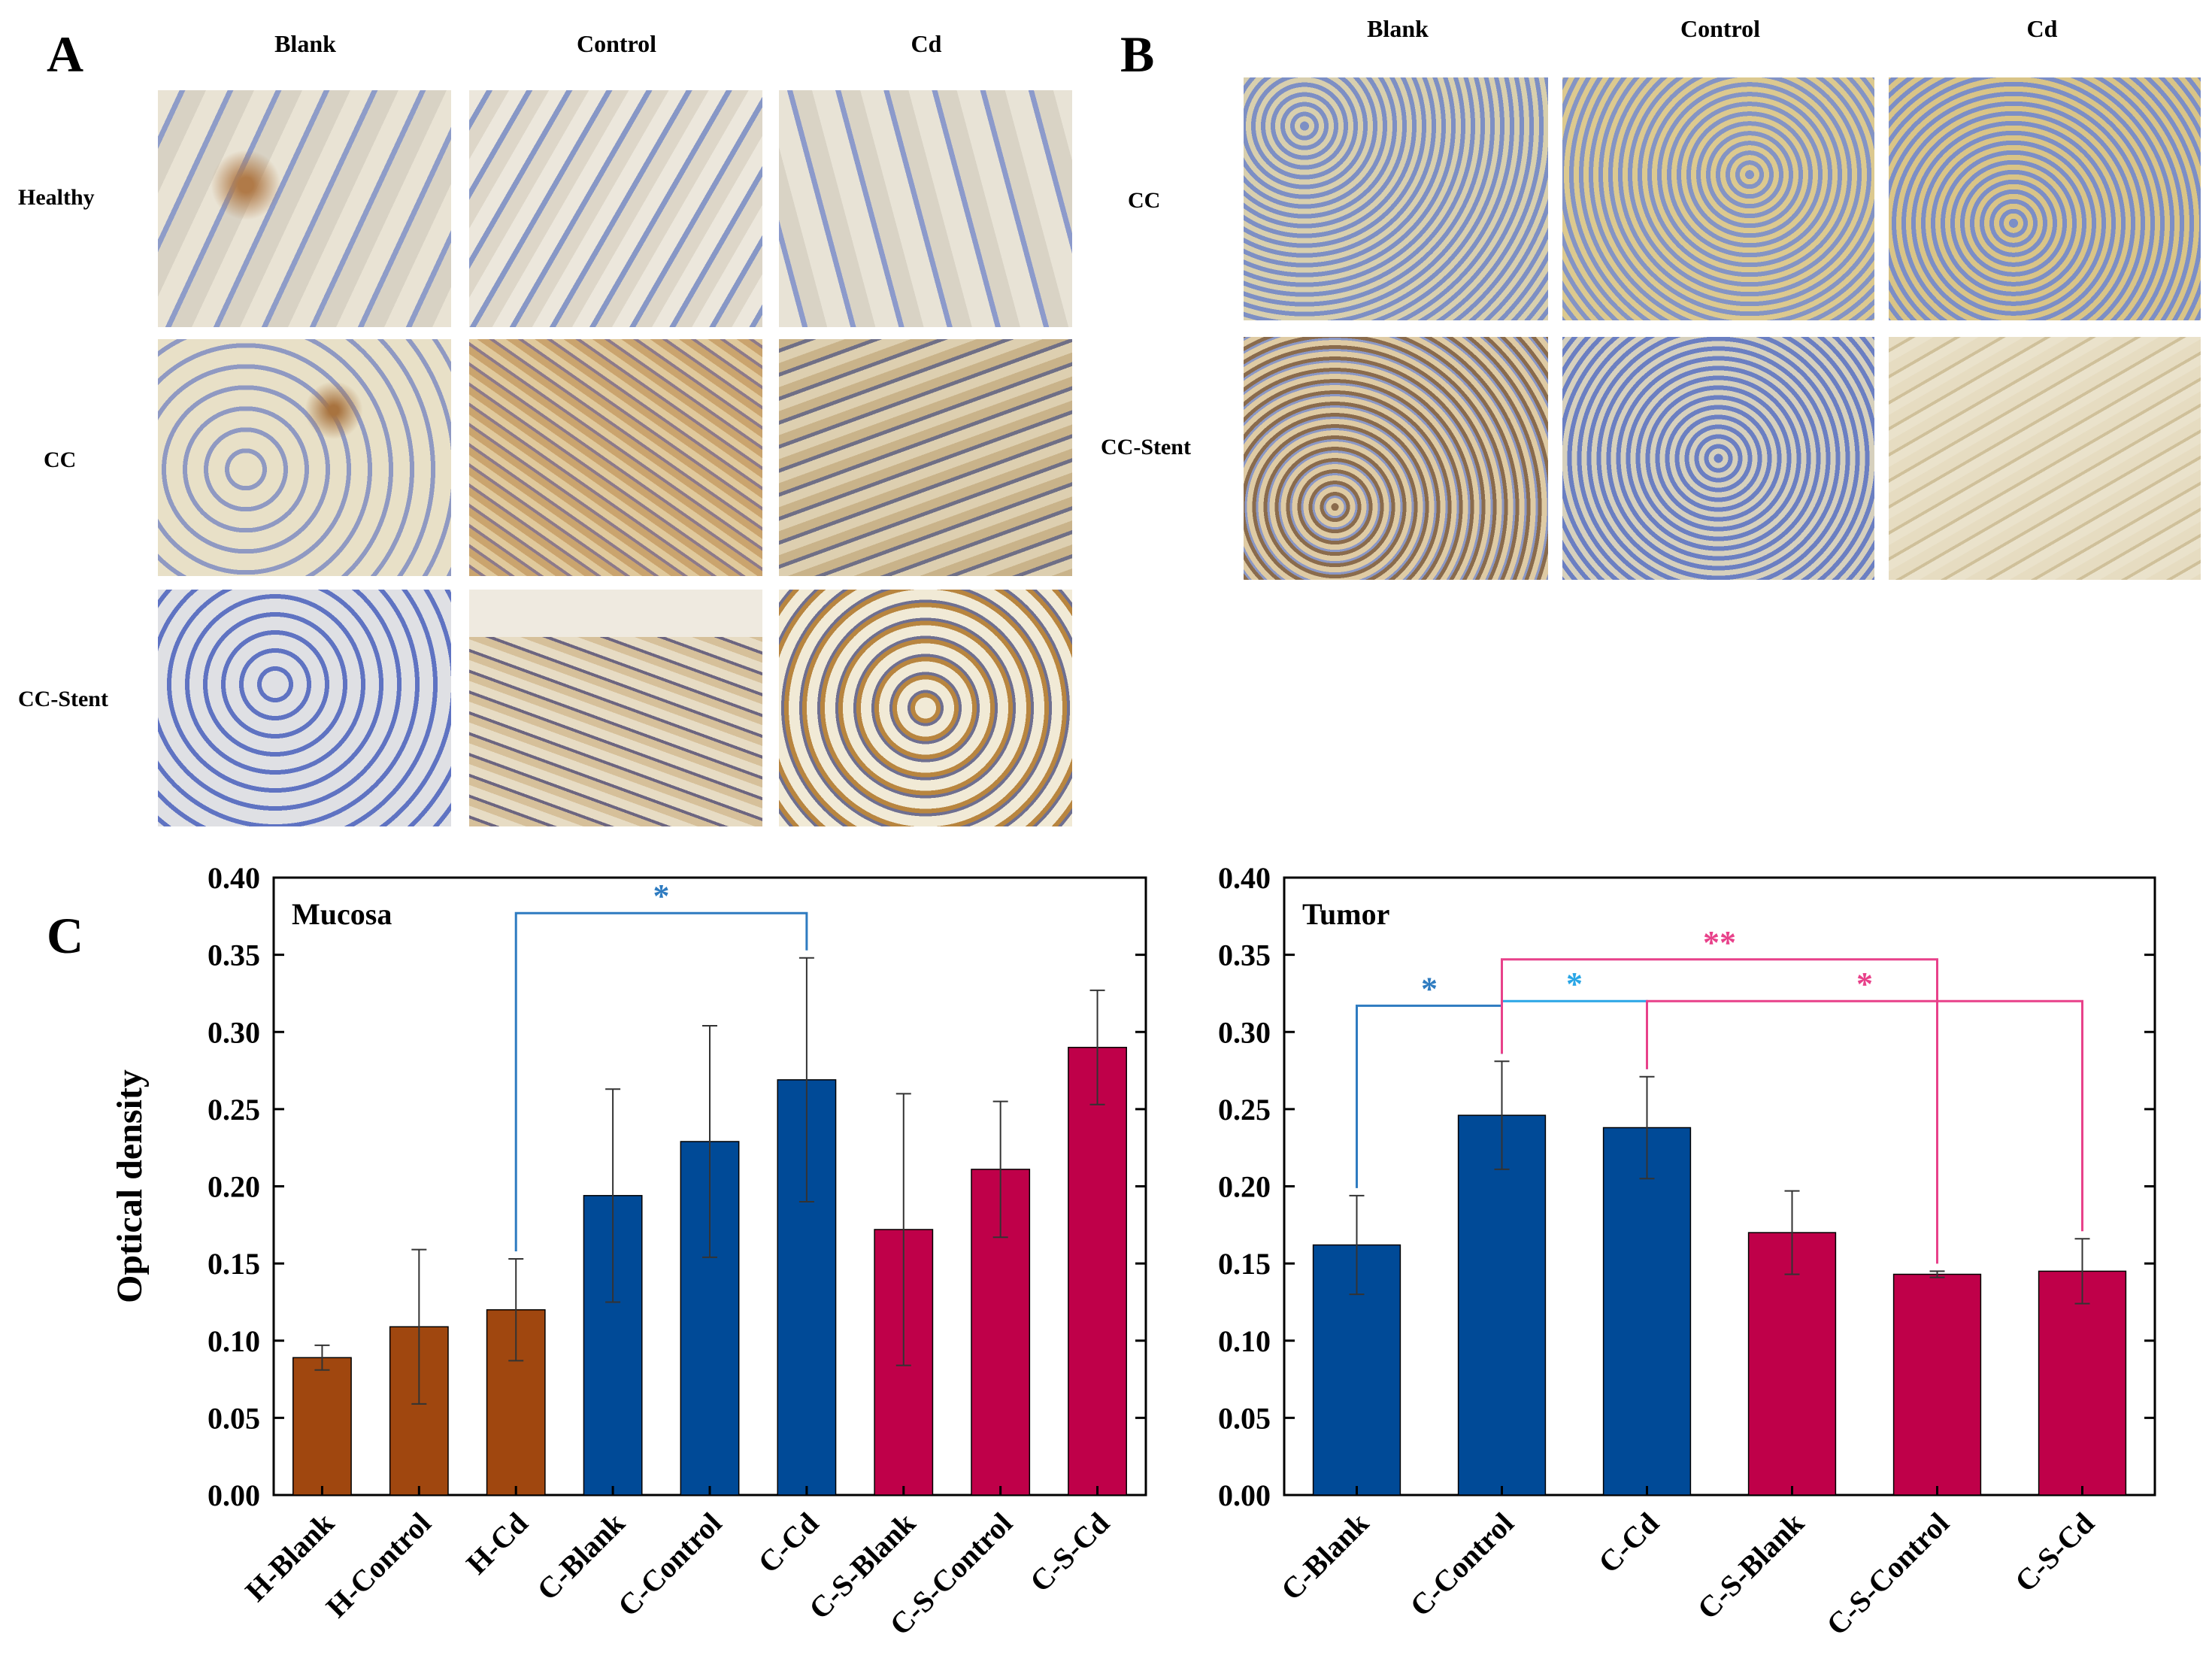 The height and width of the screenshot is (1674, 2212). I want to click on micrograph-a-ccstent-control, so click(616, 708).